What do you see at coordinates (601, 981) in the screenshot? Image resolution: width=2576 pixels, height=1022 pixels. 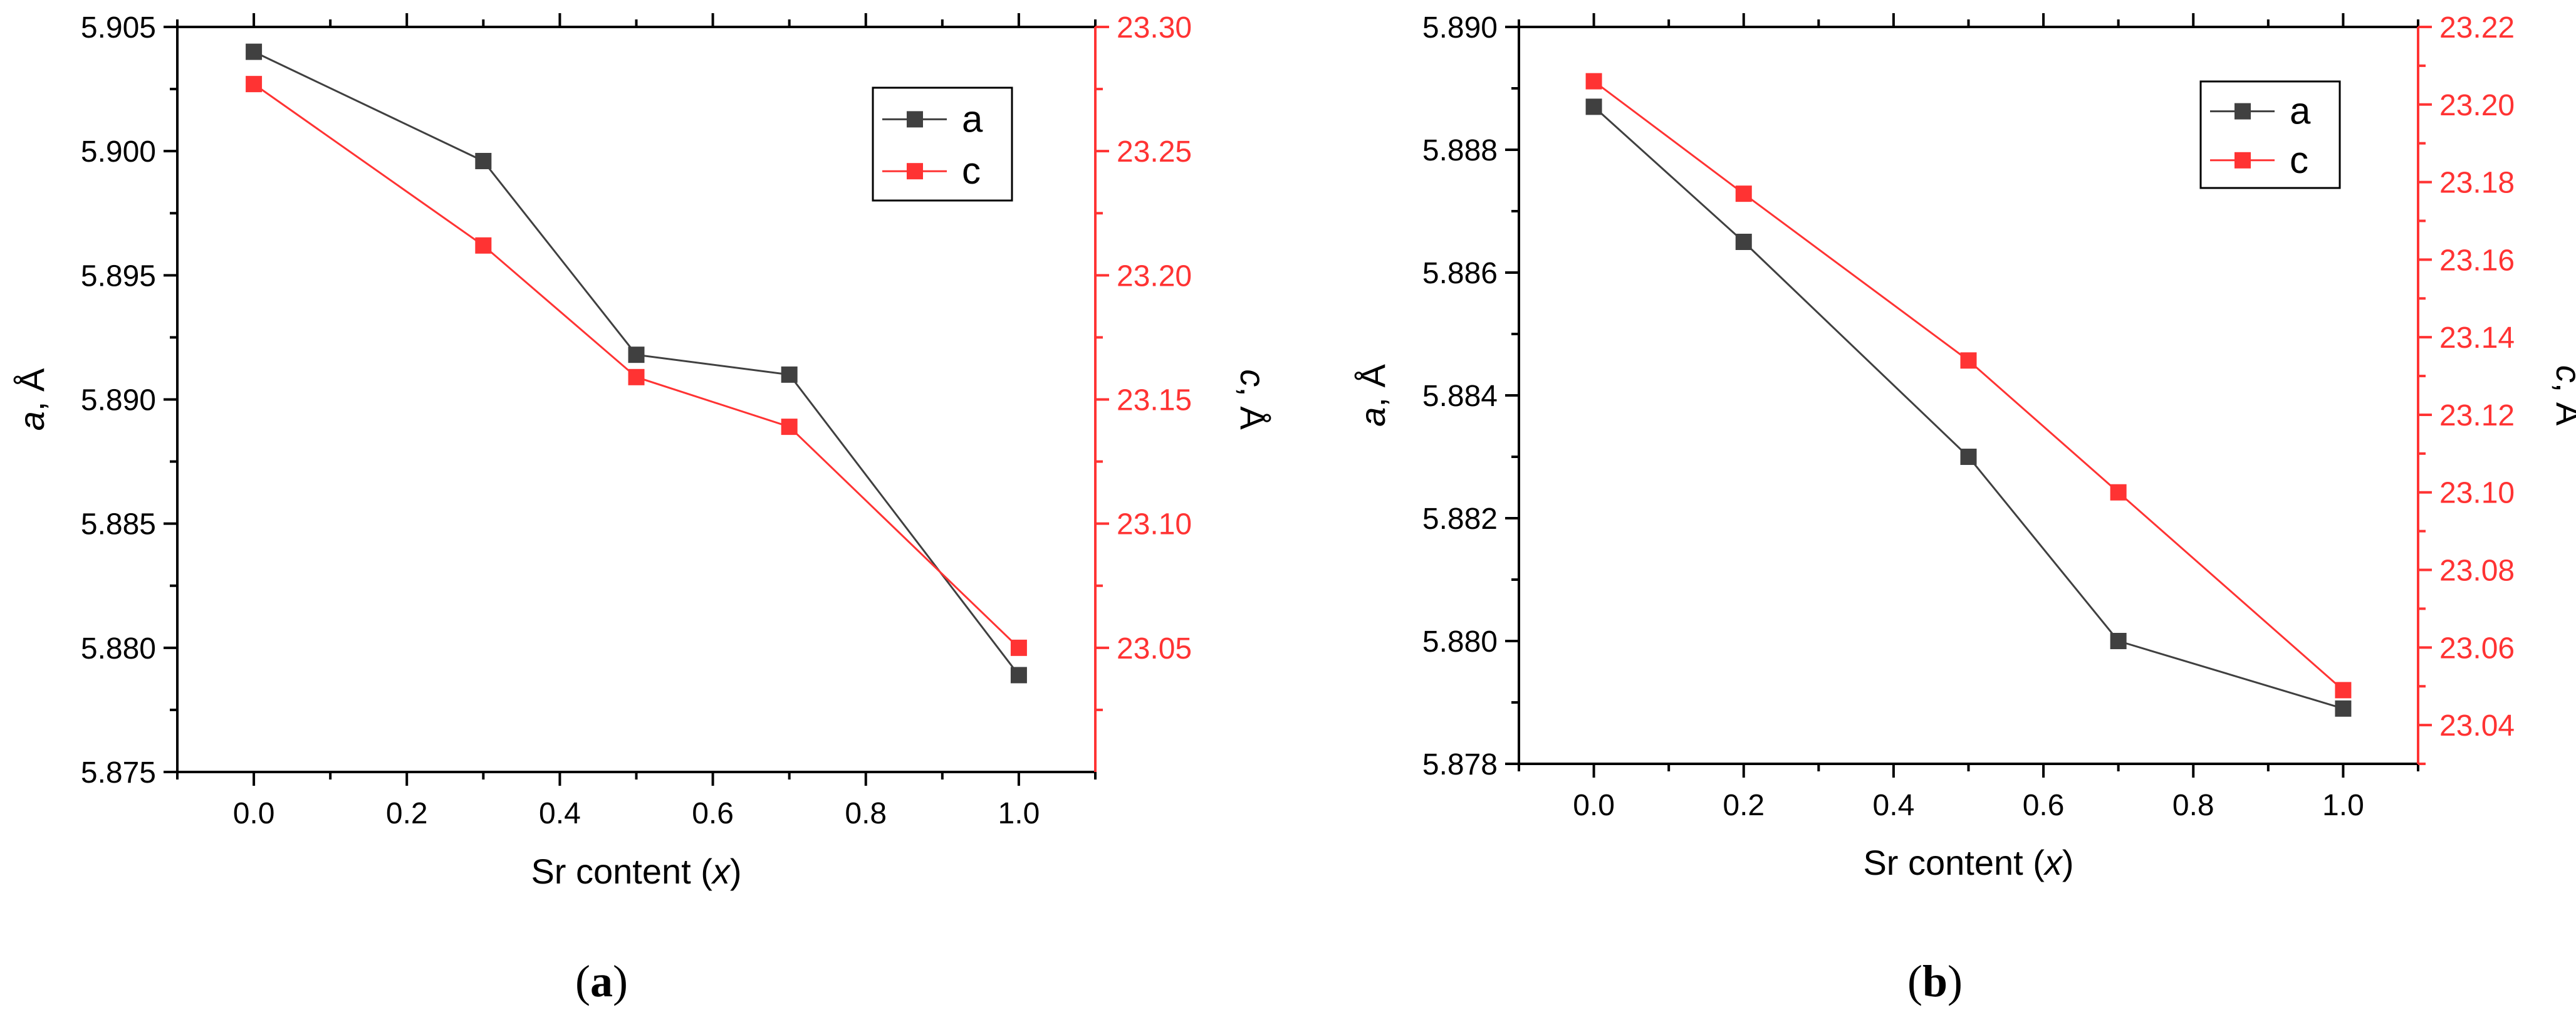 I see `panel-a-caption: (a)` at bounding box center [601, 981].